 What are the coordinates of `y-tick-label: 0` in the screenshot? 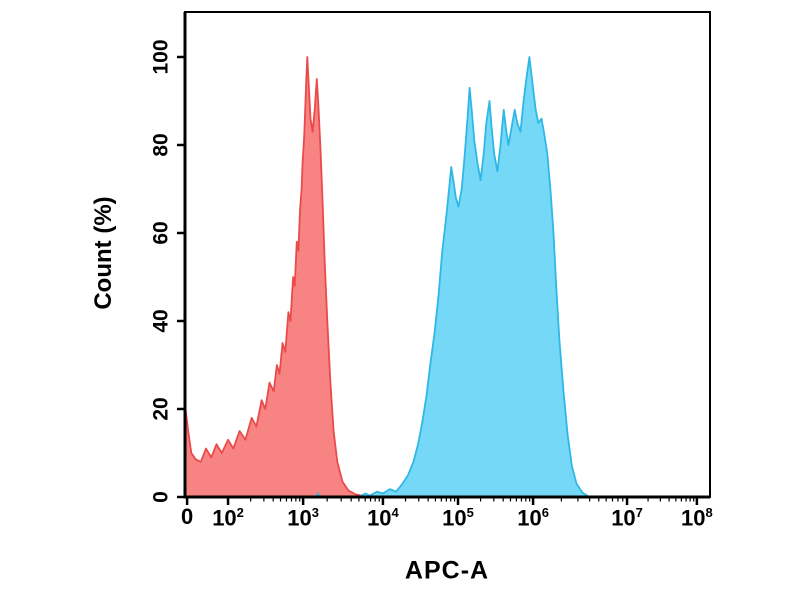 It's located at (161, 497).